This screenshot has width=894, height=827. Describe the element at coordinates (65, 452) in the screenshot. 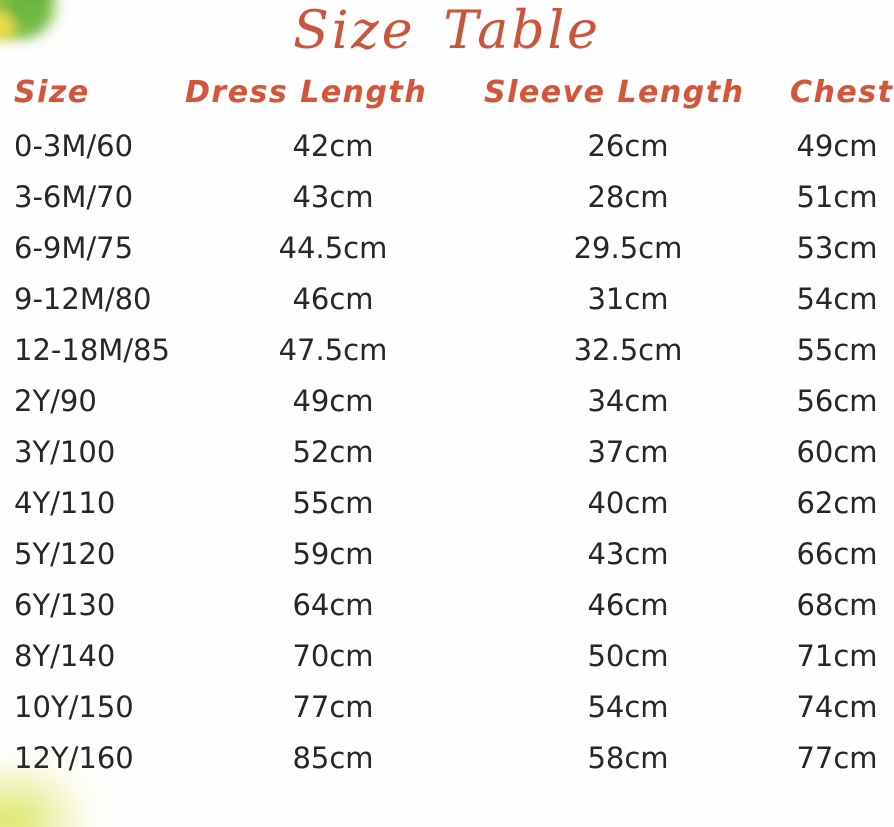

I see `cell-size: 3Y/100` at that location.